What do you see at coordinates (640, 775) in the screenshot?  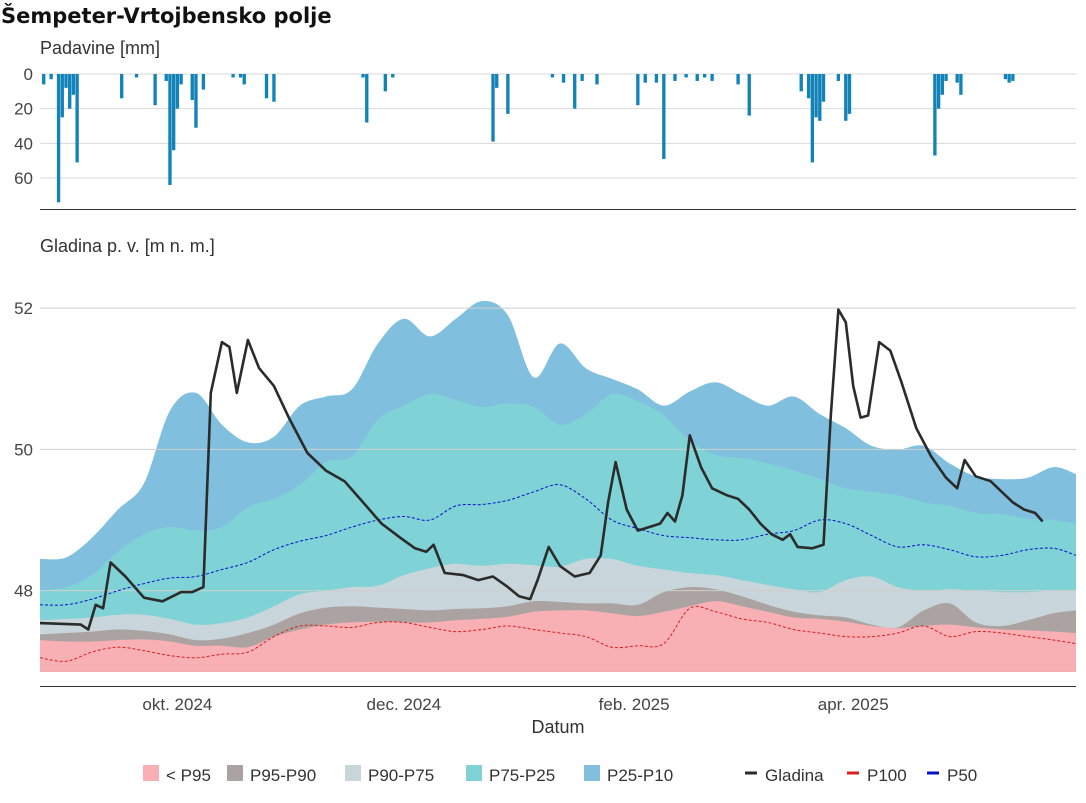 I see `legend-label: P25-P10` at bounding box center [640, 775].